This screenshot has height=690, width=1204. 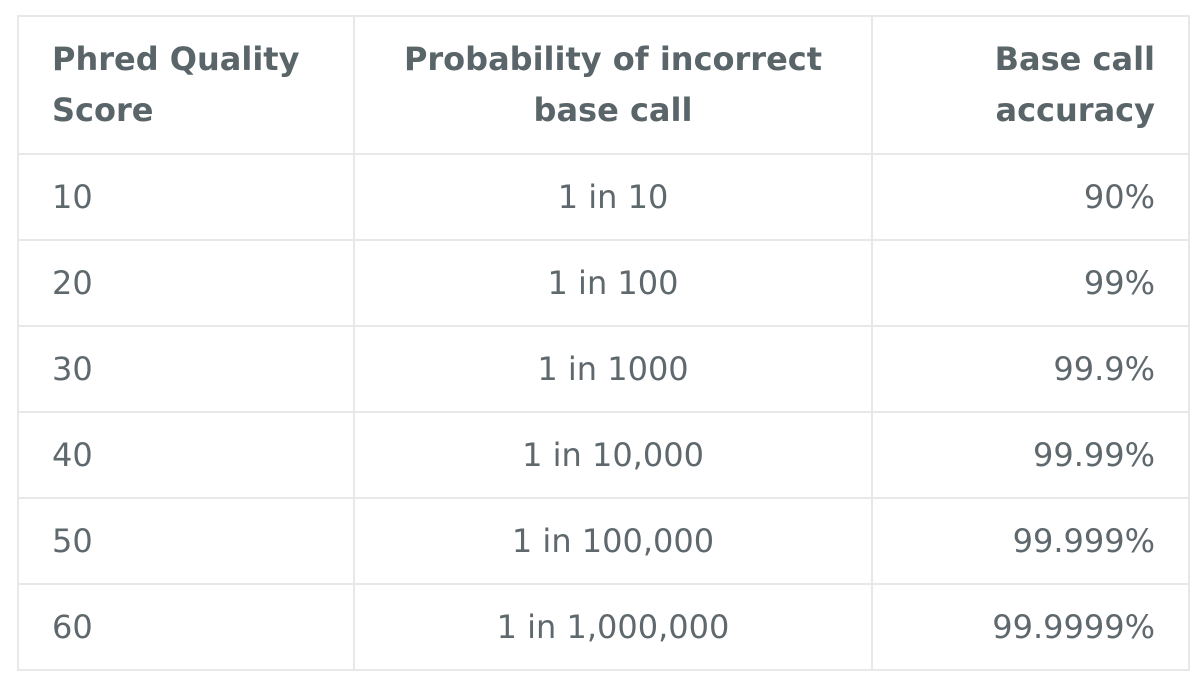 What do you see at coordinates (1030, 455) in the screenshot?
I see `cell-accuracy: 99.99%` at bounding box center [1030, 455].